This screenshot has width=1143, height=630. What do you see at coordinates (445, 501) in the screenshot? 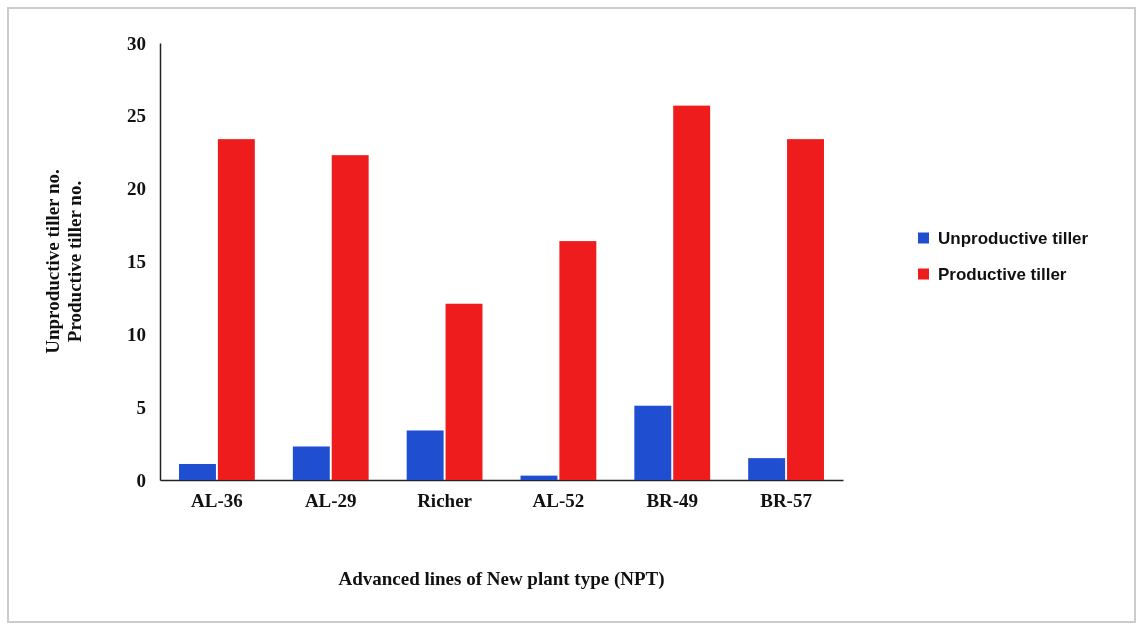
I see `x-tick-label: Richer` at bounding box center [445, 501].